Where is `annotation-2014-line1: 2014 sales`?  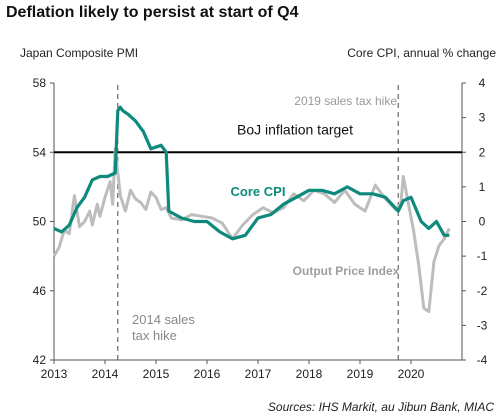 annotation-2014-line1: 2014 sales is located at coordinates (163, 319).